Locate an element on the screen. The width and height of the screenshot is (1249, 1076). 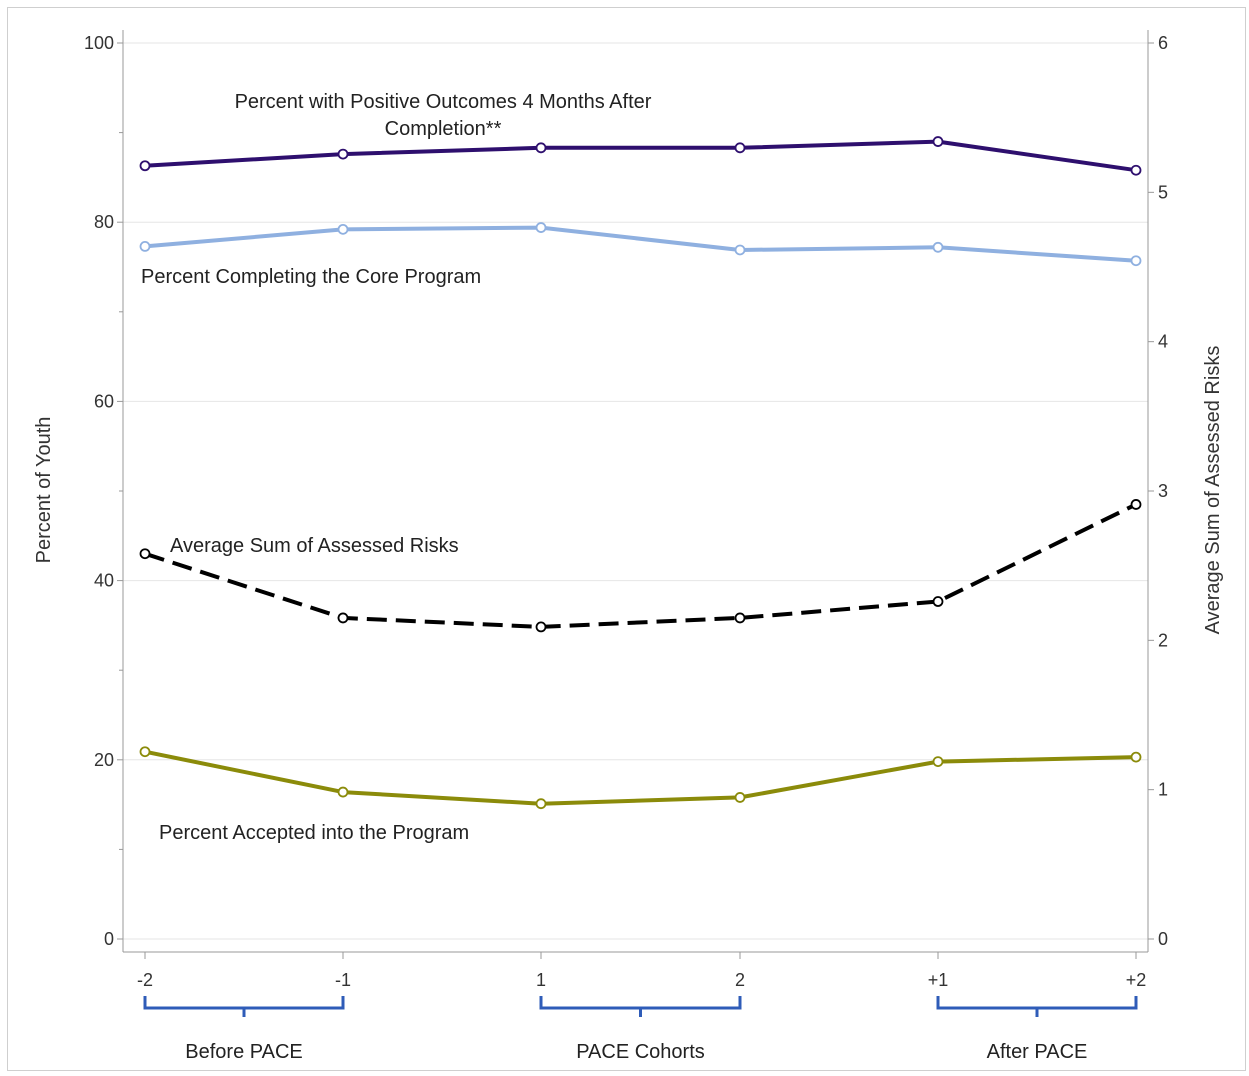
x-tick-label-2: 1 is located at coordinates (541, 980).